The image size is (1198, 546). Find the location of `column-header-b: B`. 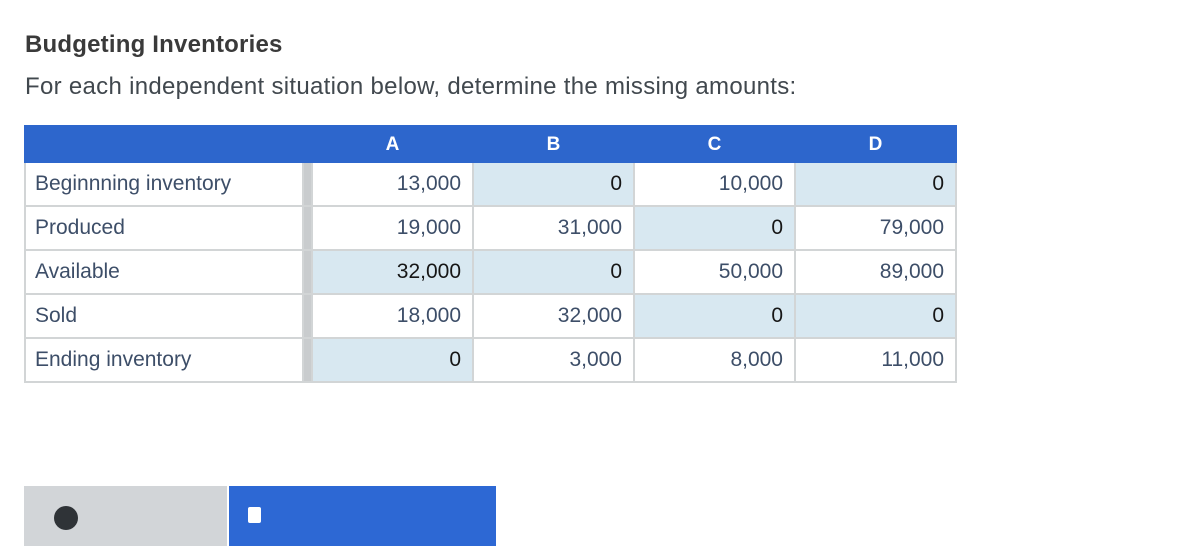

column-header-b: B is located at coordinates (553, 144).